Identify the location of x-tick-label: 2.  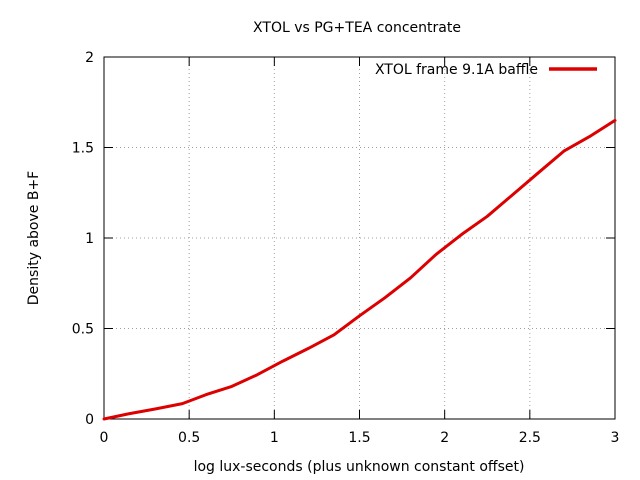
(444, 438).